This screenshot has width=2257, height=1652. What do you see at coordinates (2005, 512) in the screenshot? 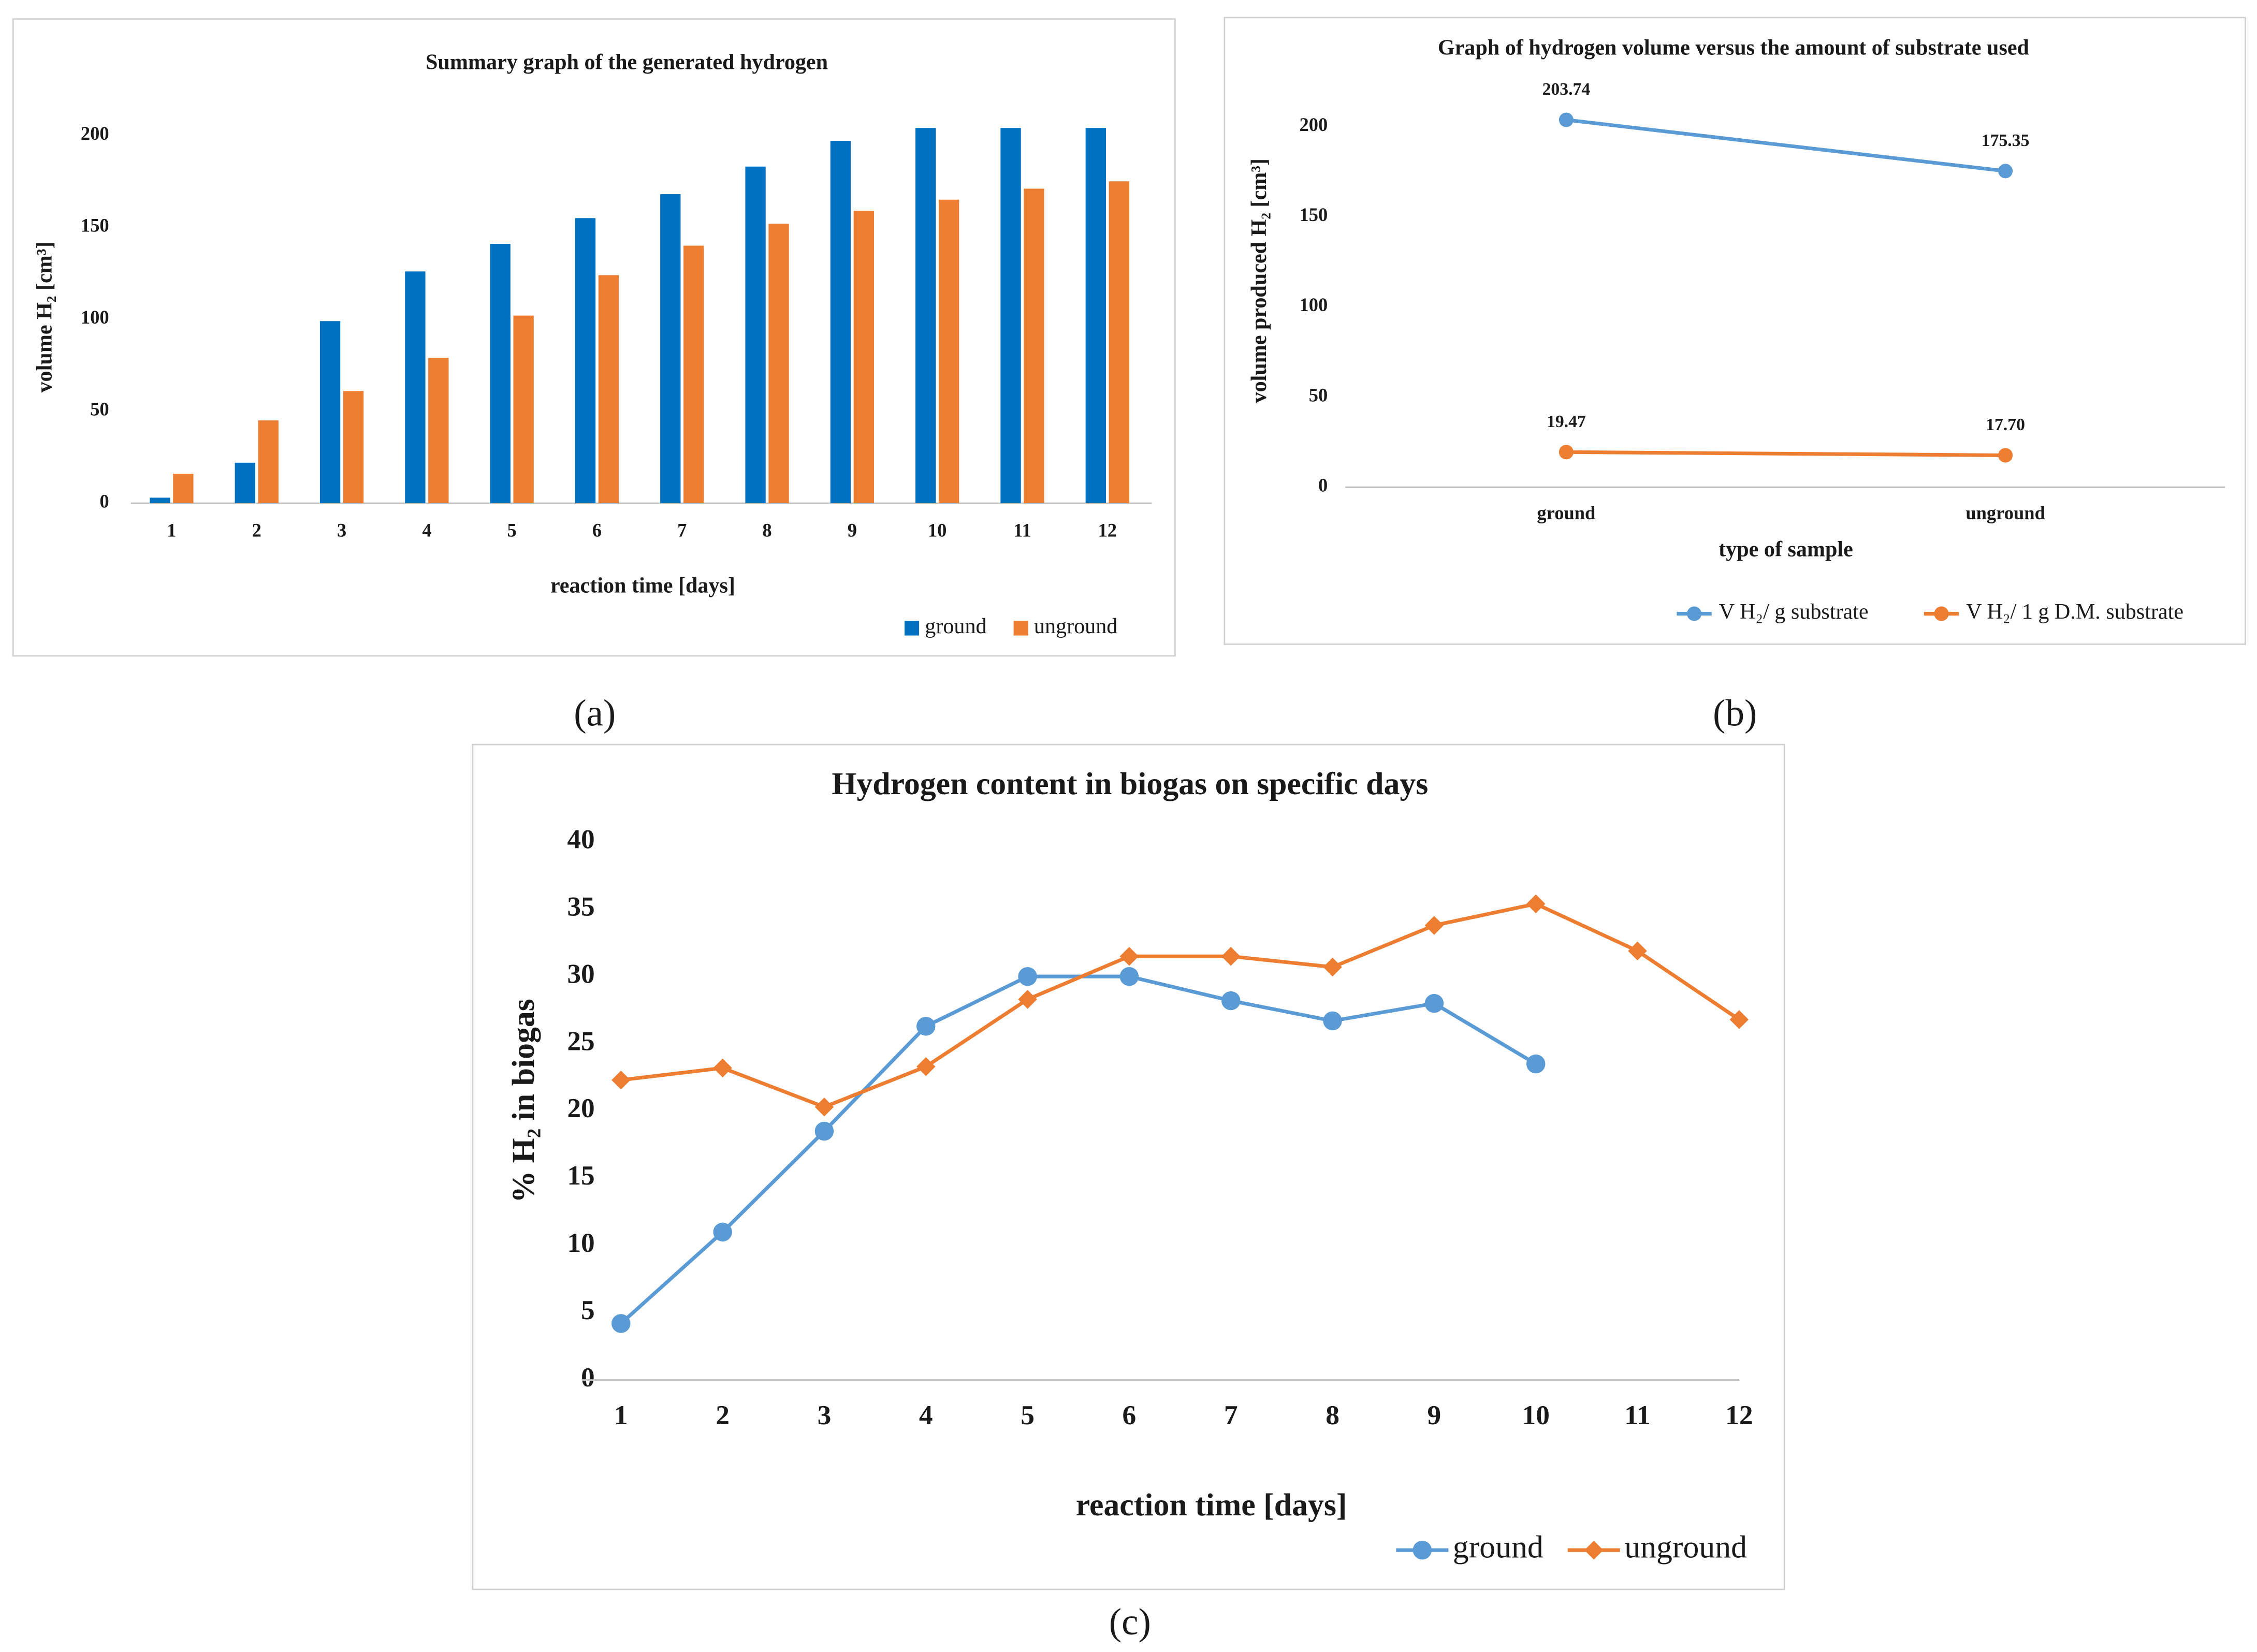
I see `x-tick-label: unground` at bounding box center [2005, 512].